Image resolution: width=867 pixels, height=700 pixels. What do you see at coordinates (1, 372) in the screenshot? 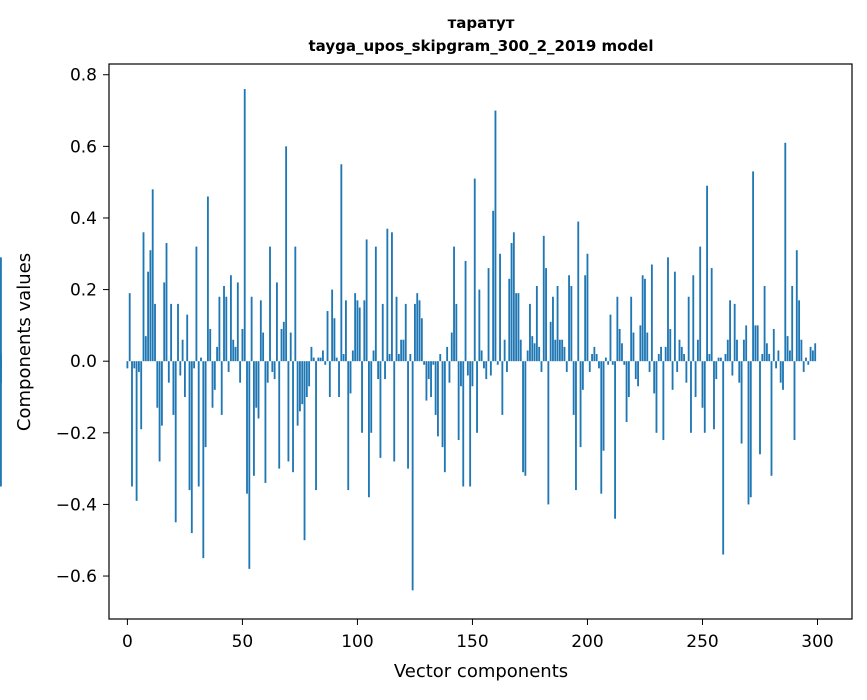
I see `bar-undefined` at bounding box center [1, 372].